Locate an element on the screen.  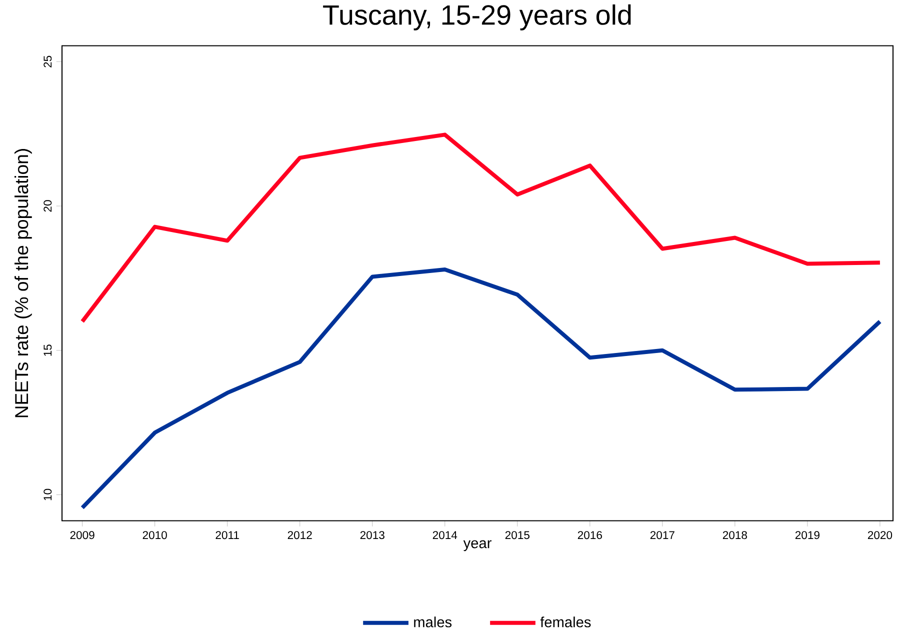
x-tick-label: 2016 is located at coordinates (590, 534).